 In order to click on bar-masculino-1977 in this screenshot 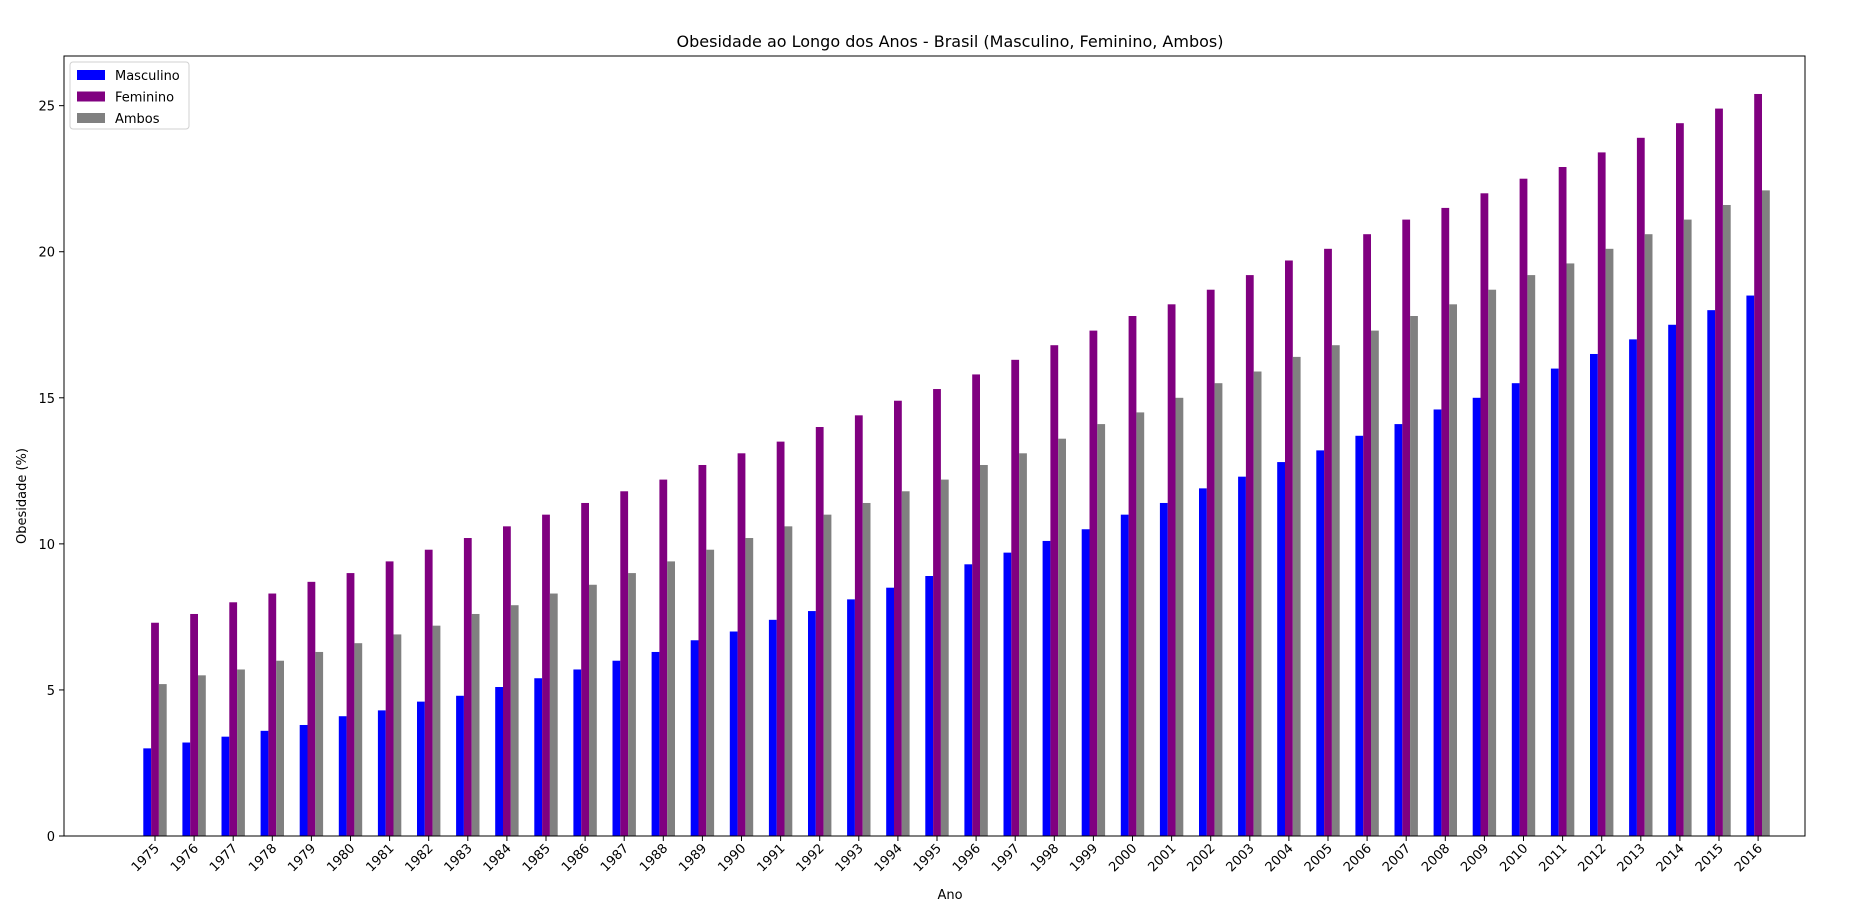, I will do `click(225, 786)`.